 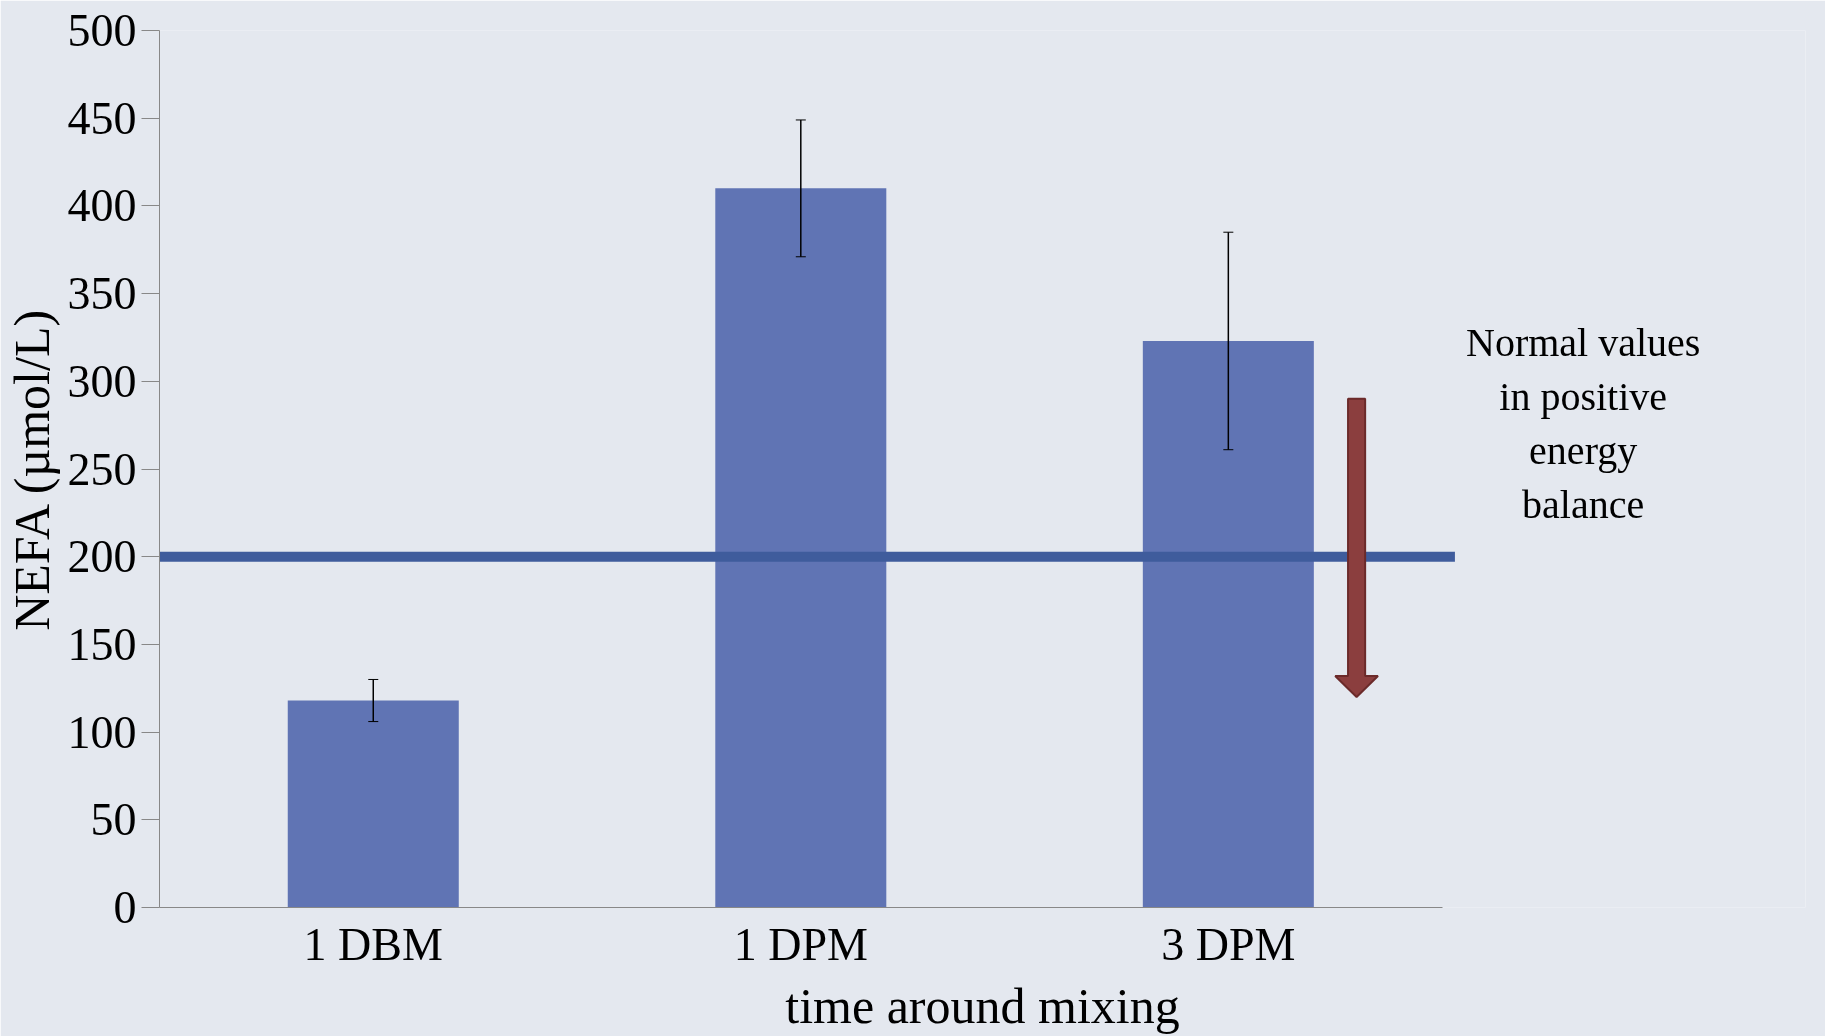 I want to click on x-tick-label: 1 DBM, so click(x=373, y=944).